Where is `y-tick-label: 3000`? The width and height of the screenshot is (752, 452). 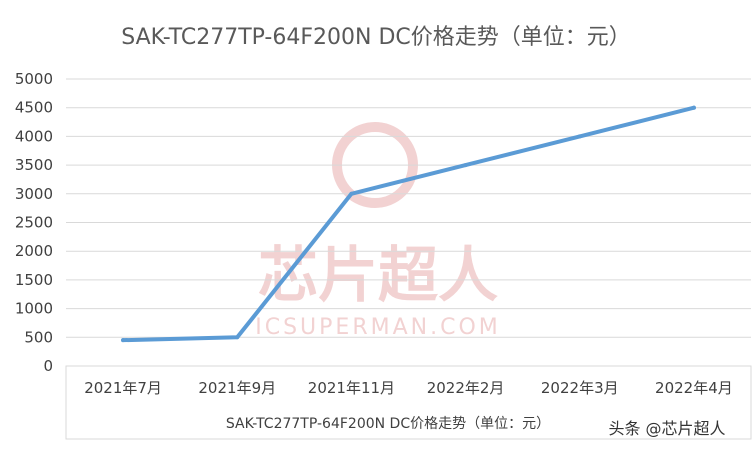 y-tick-label: 3000 is located at coordinates (34, 194).